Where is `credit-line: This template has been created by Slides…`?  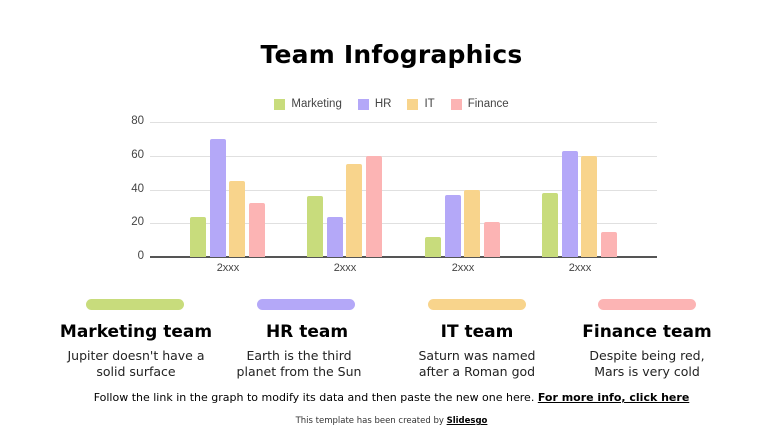 credit-line: This template has been created by Slides… is located at coordinates (391, 421).